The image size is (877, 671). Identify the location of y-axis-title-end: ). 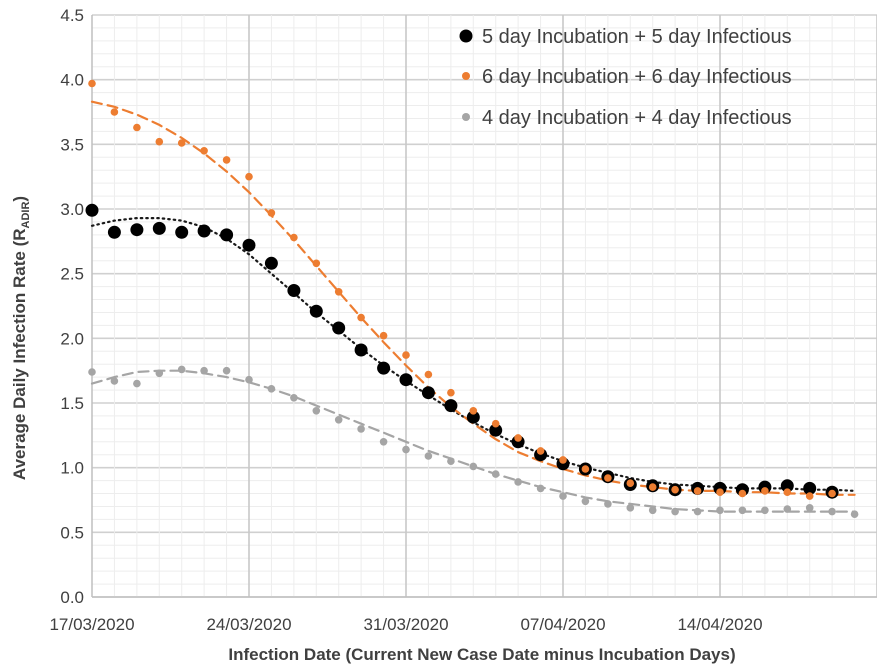
(19, 199).